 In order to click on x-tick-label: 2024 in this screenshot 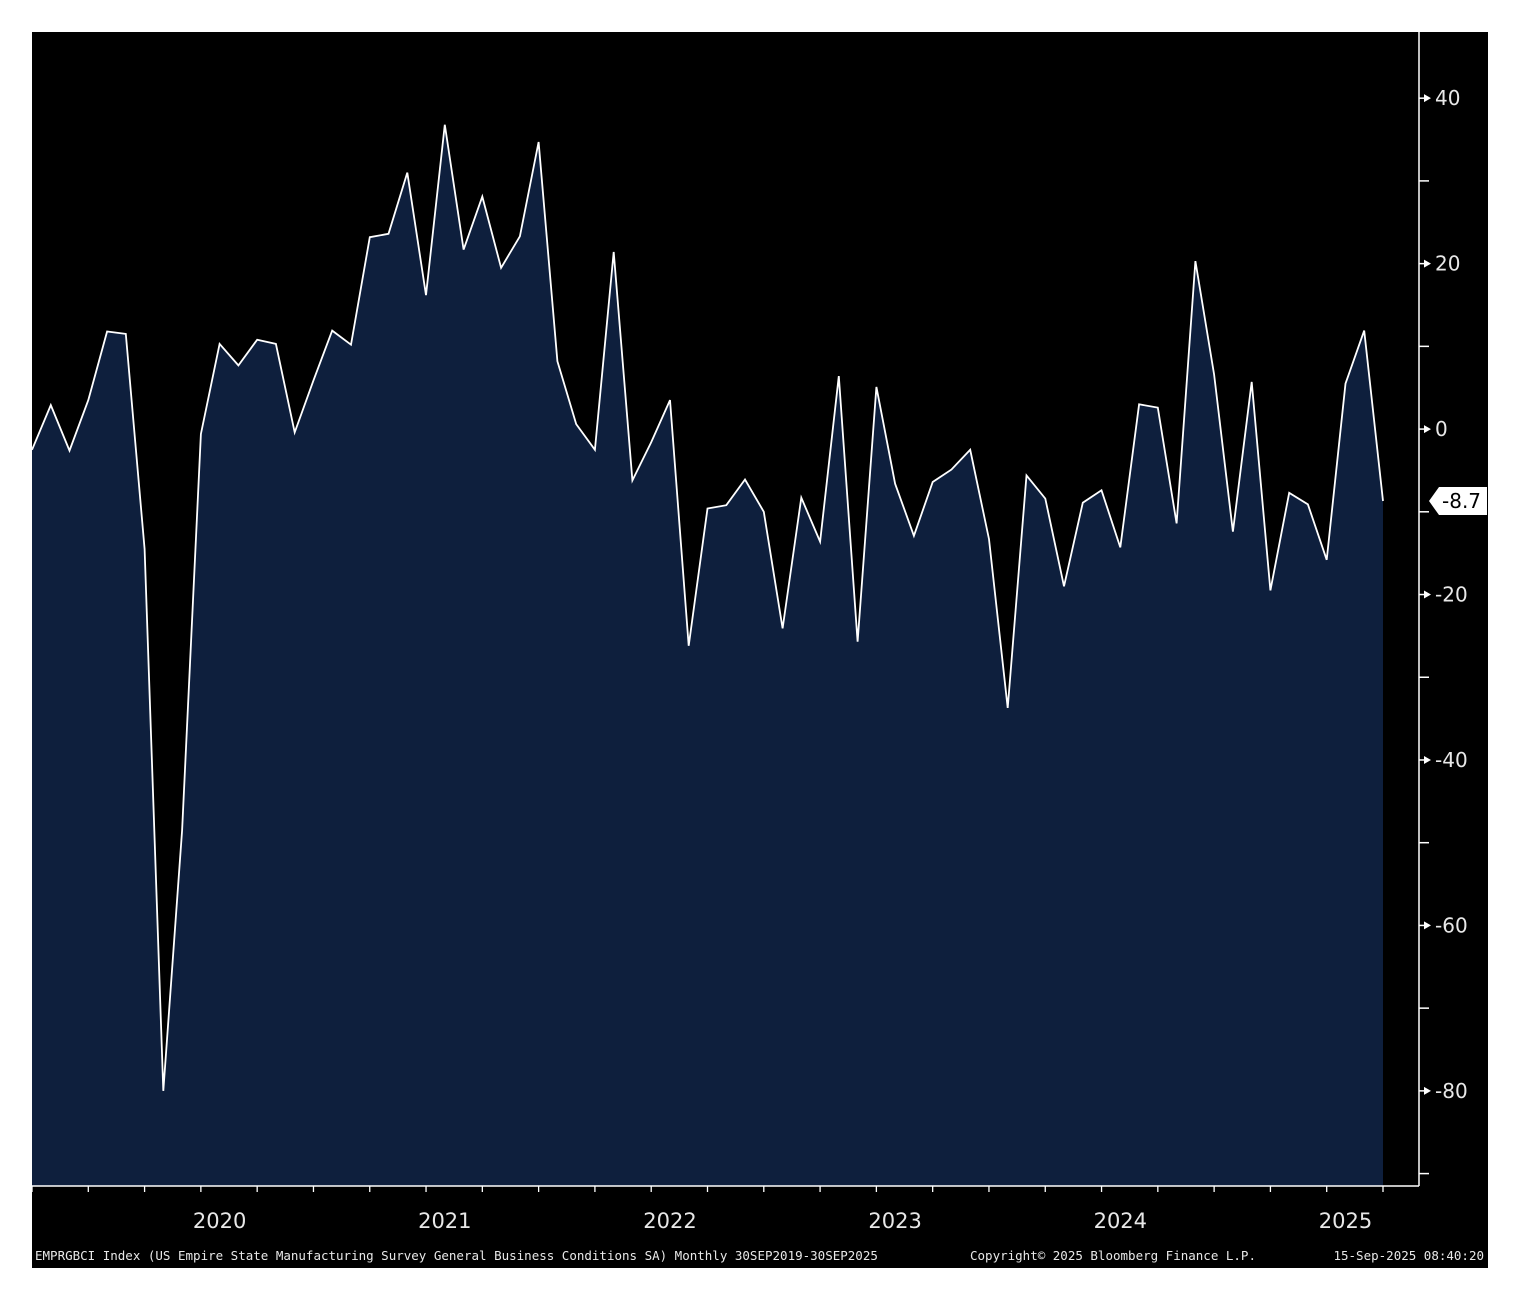, I will do `click(1120, 1221)`.